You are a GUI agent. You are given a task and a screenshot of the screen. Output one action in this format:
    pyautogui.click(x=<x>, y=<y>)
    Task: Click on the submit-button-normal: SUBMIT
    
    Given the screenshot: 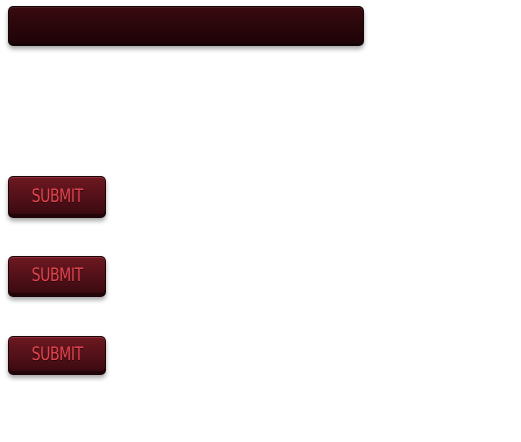 What is the action you would take?
    pyautogui.click(x=57, y=197)
    